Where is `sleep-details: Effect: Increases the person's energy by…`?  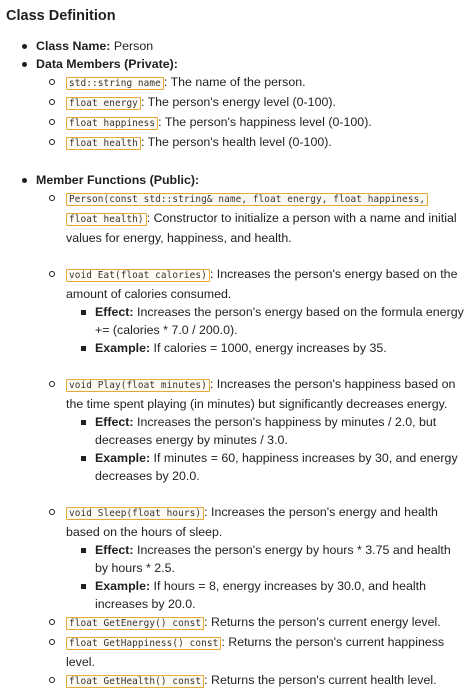 sleep-details: Effect: Increases the person's energy by… is located at coordinates (265, 577).